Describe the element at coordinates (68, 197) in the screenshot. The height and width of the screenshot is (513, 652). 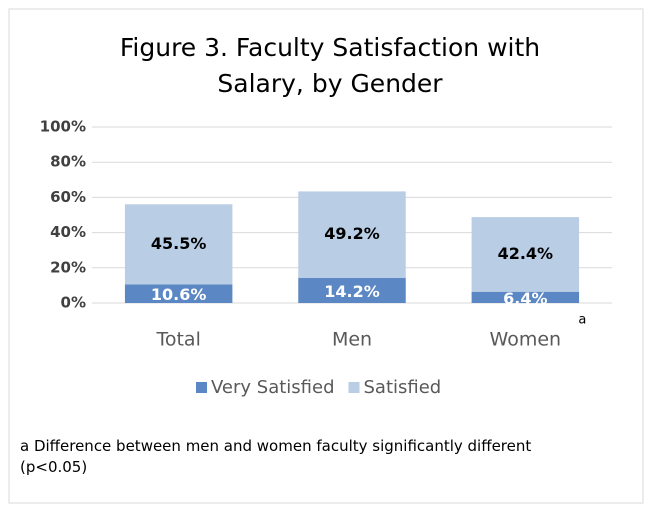
I see `y-tick-label: 60%` at that location.